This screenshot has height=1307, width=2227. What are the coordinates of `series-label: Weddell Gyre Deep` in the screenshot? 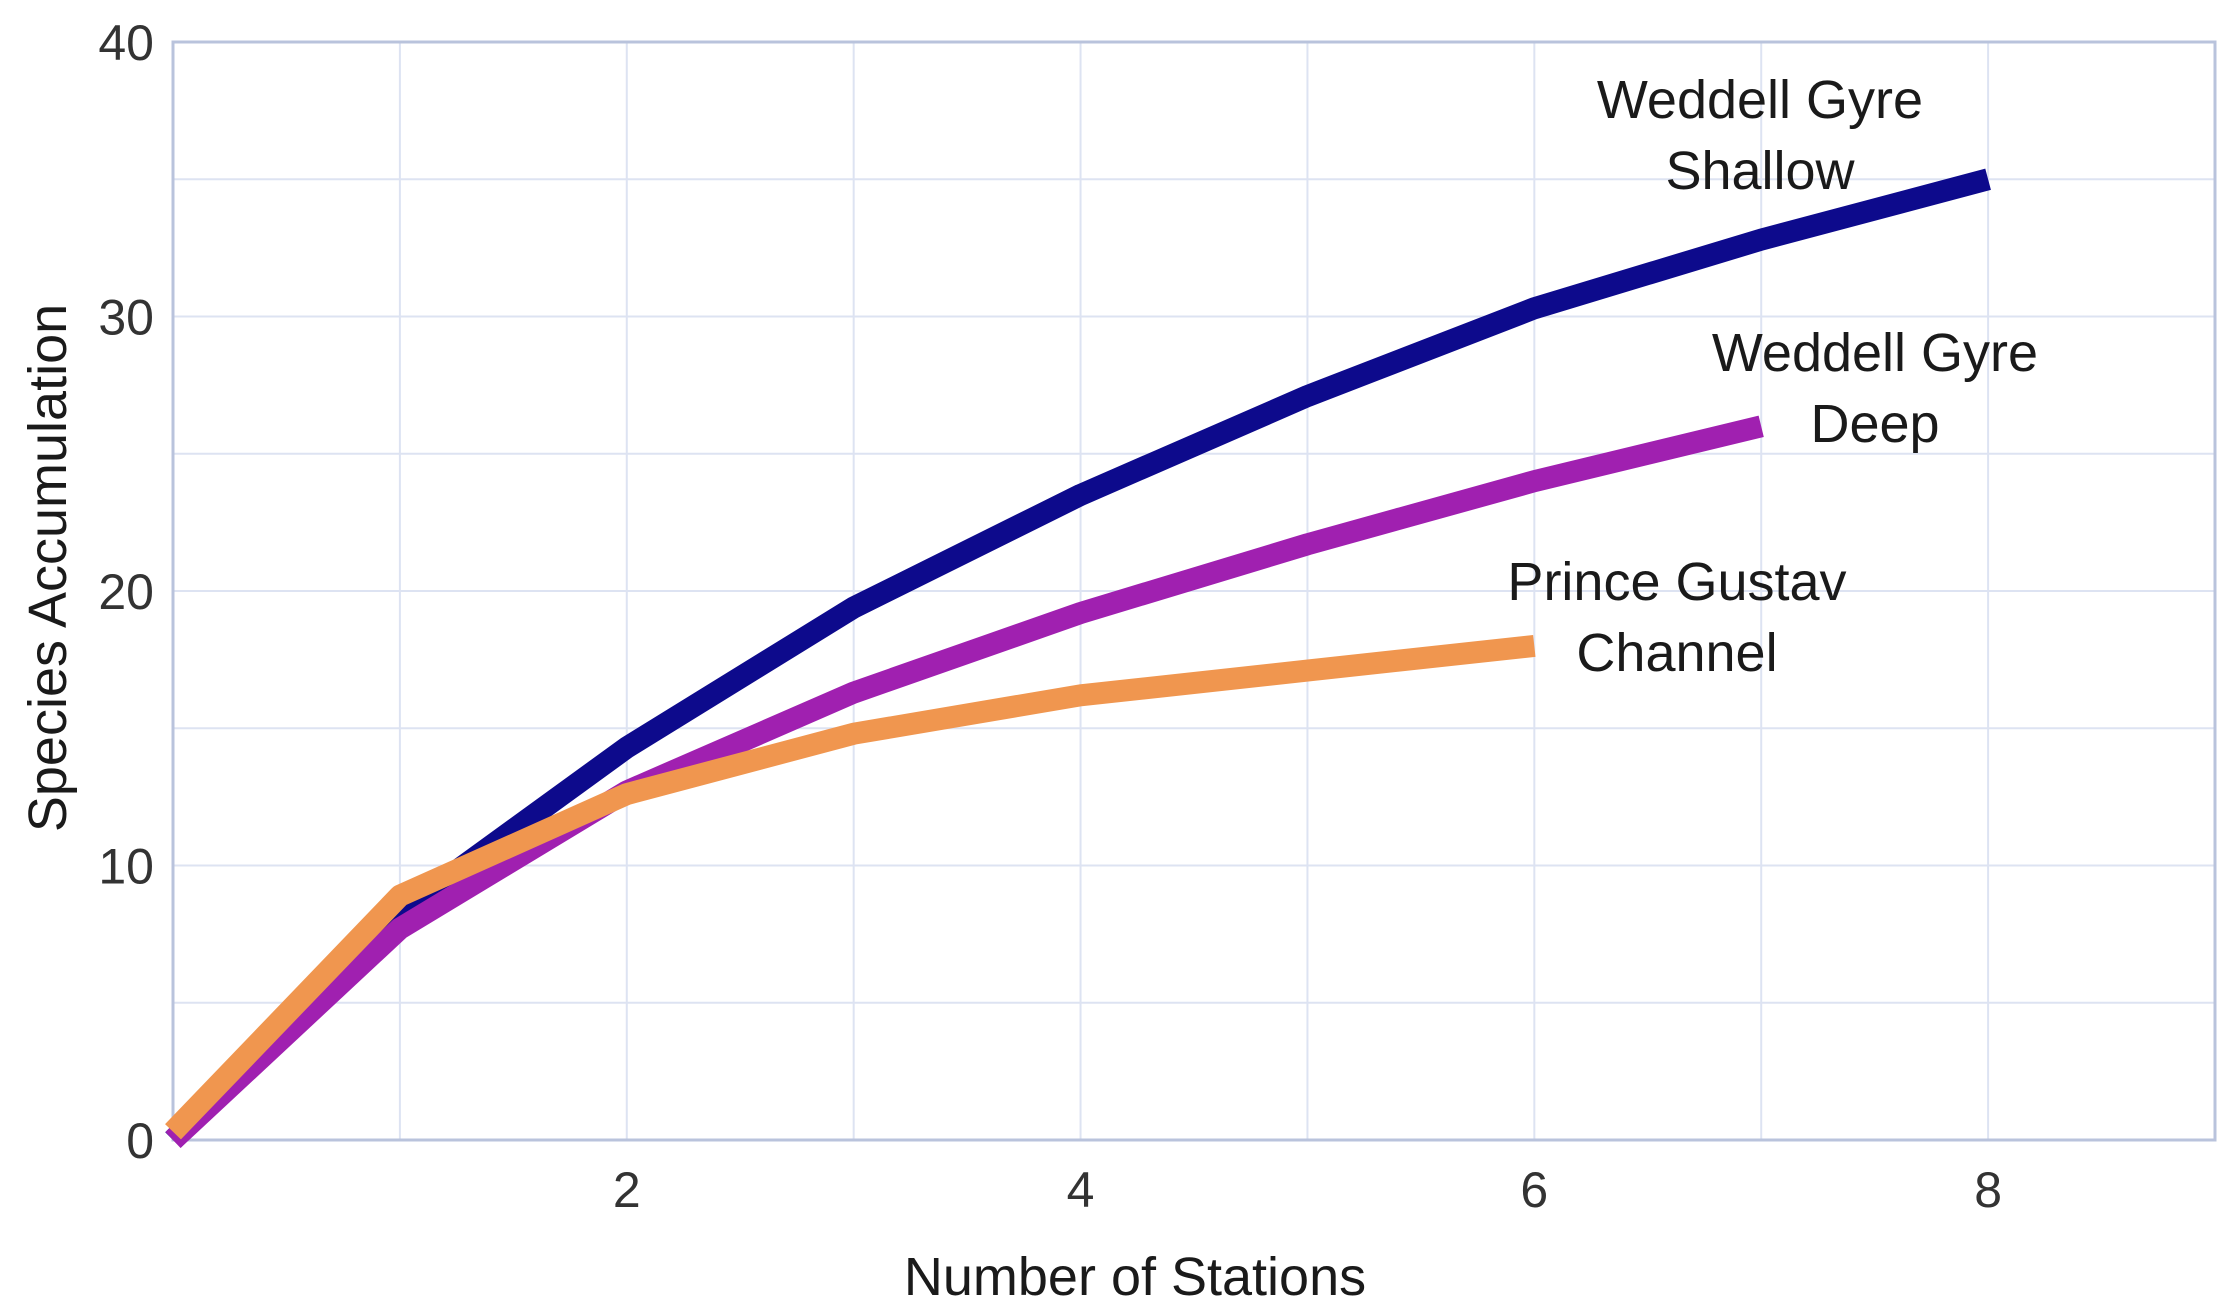 It's located at (1875, 388).